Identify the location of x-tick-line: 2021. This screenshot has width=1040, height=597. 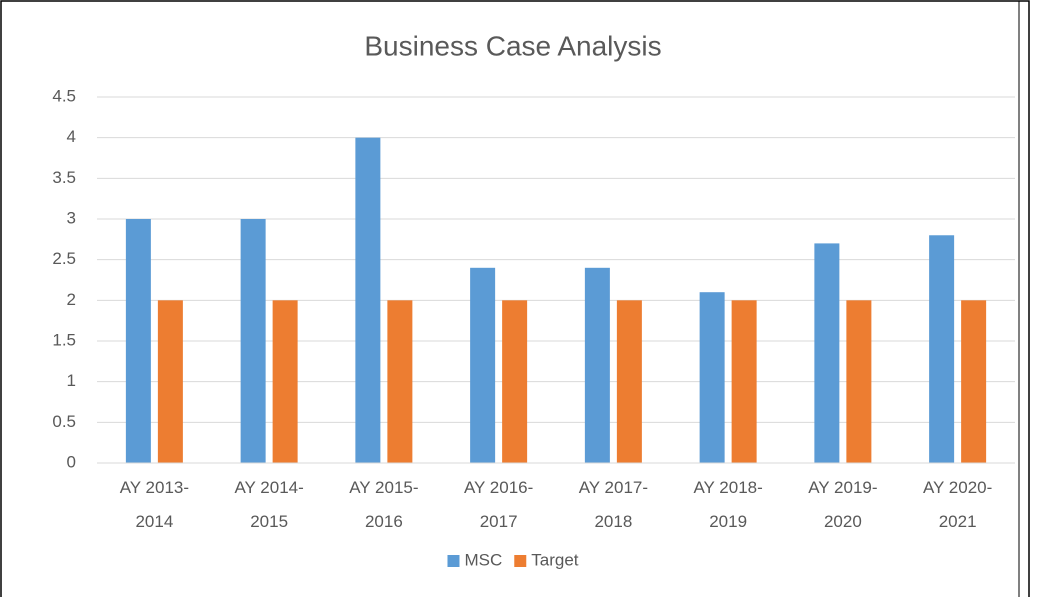
(958, 521).